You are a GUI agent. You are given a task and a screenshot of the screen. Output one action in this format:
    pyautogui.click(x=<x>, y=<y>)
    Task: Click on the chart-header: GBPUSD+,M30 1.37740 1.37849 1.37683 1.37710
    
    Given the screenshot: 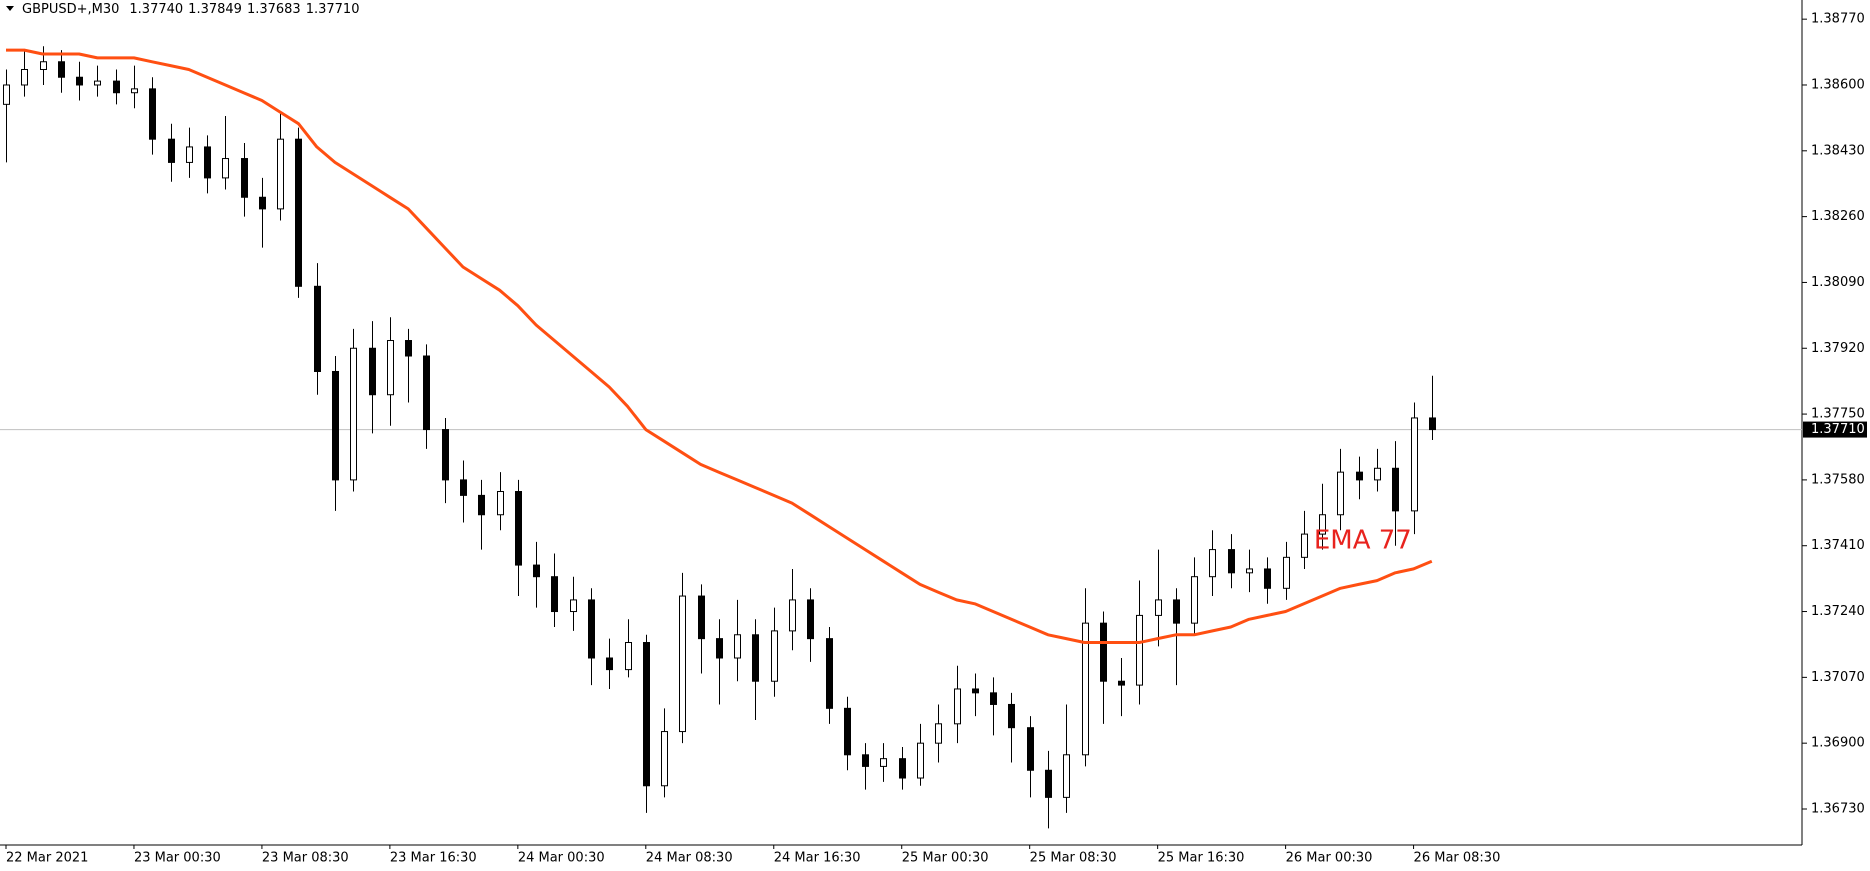 What is the action you would take?
    pyautogui.click(x=190, y=9)
    